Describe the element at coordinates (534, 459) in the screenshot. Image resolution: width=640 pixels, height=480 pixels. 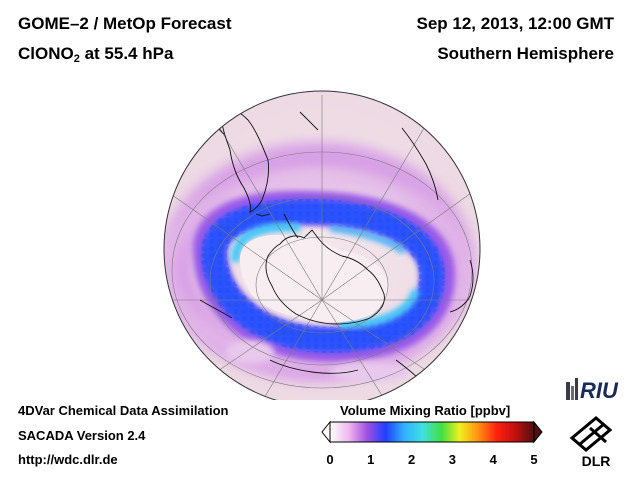
I see `colorbar-tick-5: 5` at that location.